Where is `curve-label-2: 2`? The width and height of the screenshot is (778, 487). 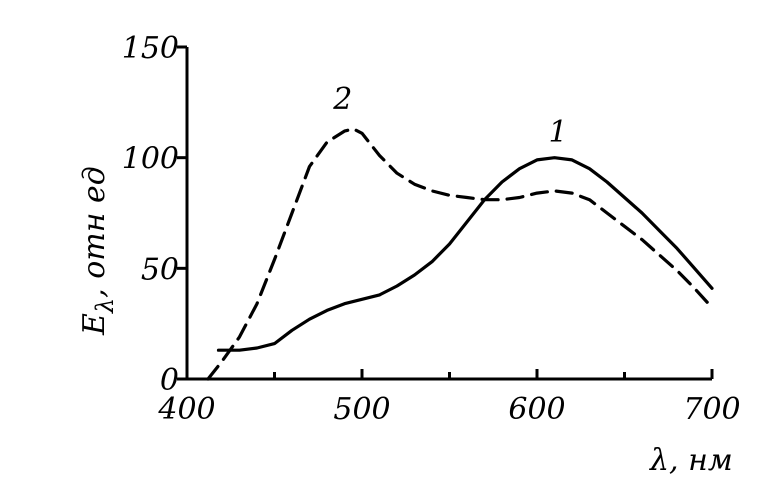 curve-label-2: 2 is located at coordinates (342, 99).